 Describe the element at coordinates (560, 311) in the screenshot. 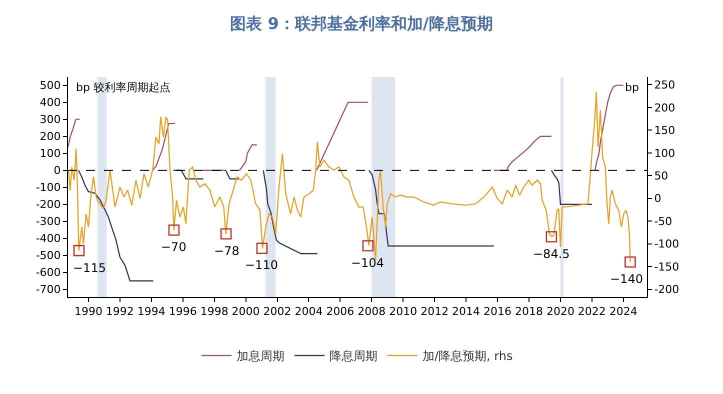

I see `x-tick-label: 2020` at that location.